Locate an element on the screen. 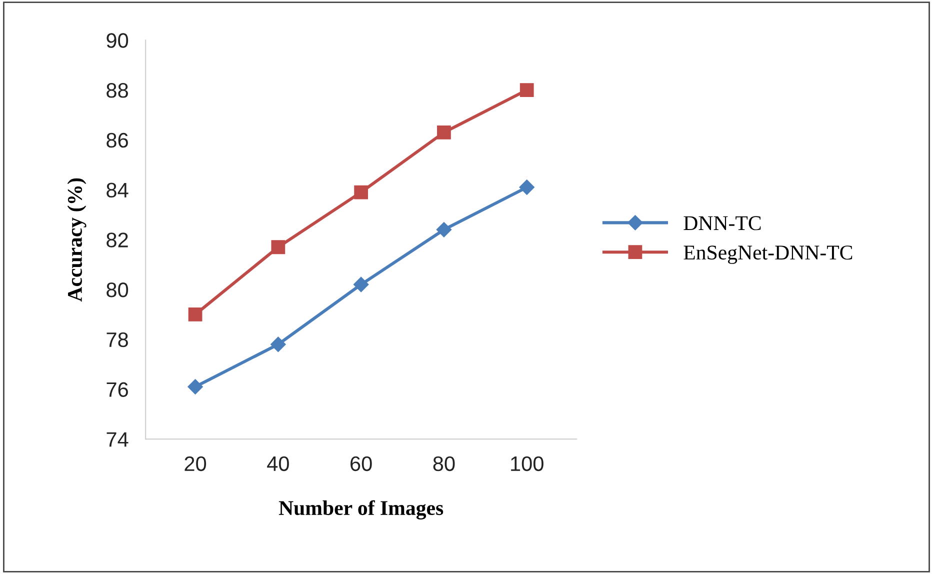 The width and height of the screenshot is (933, 574). x-axis-title: Number of Images is located at coordinates (361, 510).